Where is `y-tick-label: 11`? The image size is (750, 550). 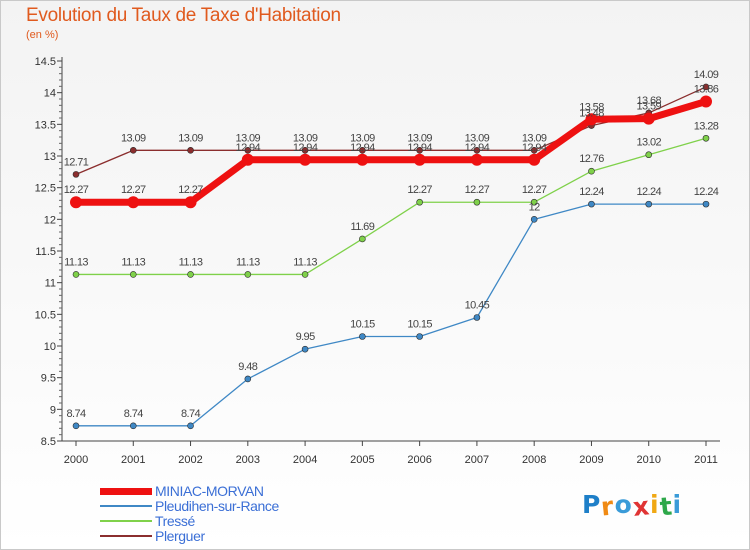
y-tick-label: 11 is located at coordinates (50, 284).